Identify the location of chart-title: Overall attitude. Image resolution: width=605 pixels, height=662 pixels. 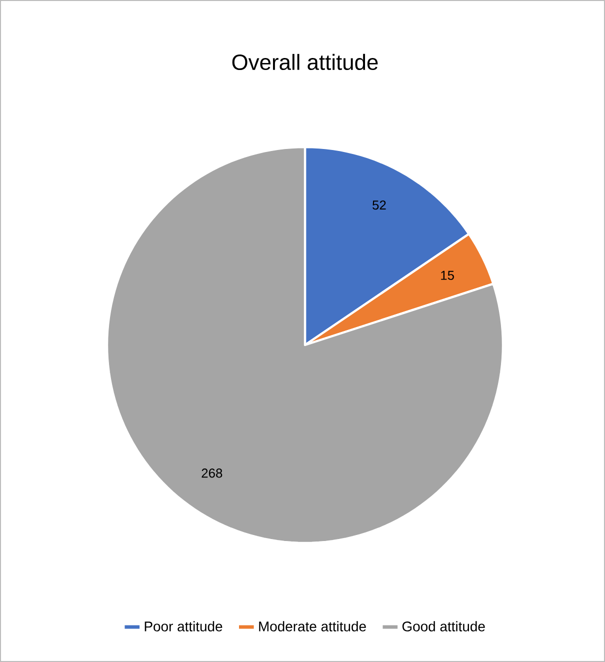
(305, 62).